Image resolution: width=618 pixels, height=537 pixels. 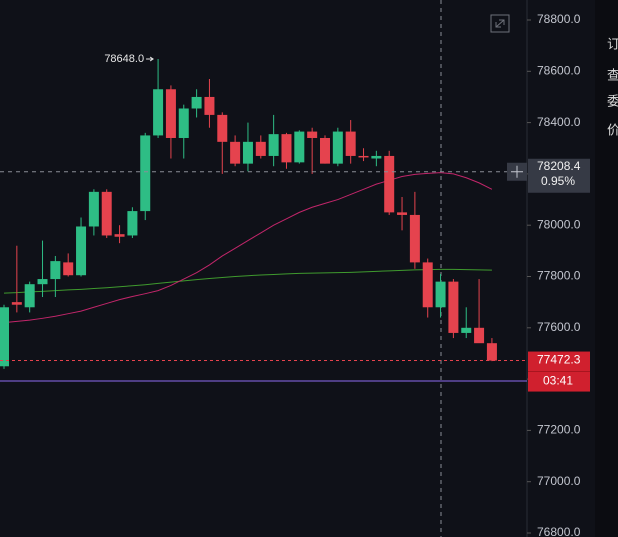 I want to click on moving-average-line, so click(x=247, y=281).